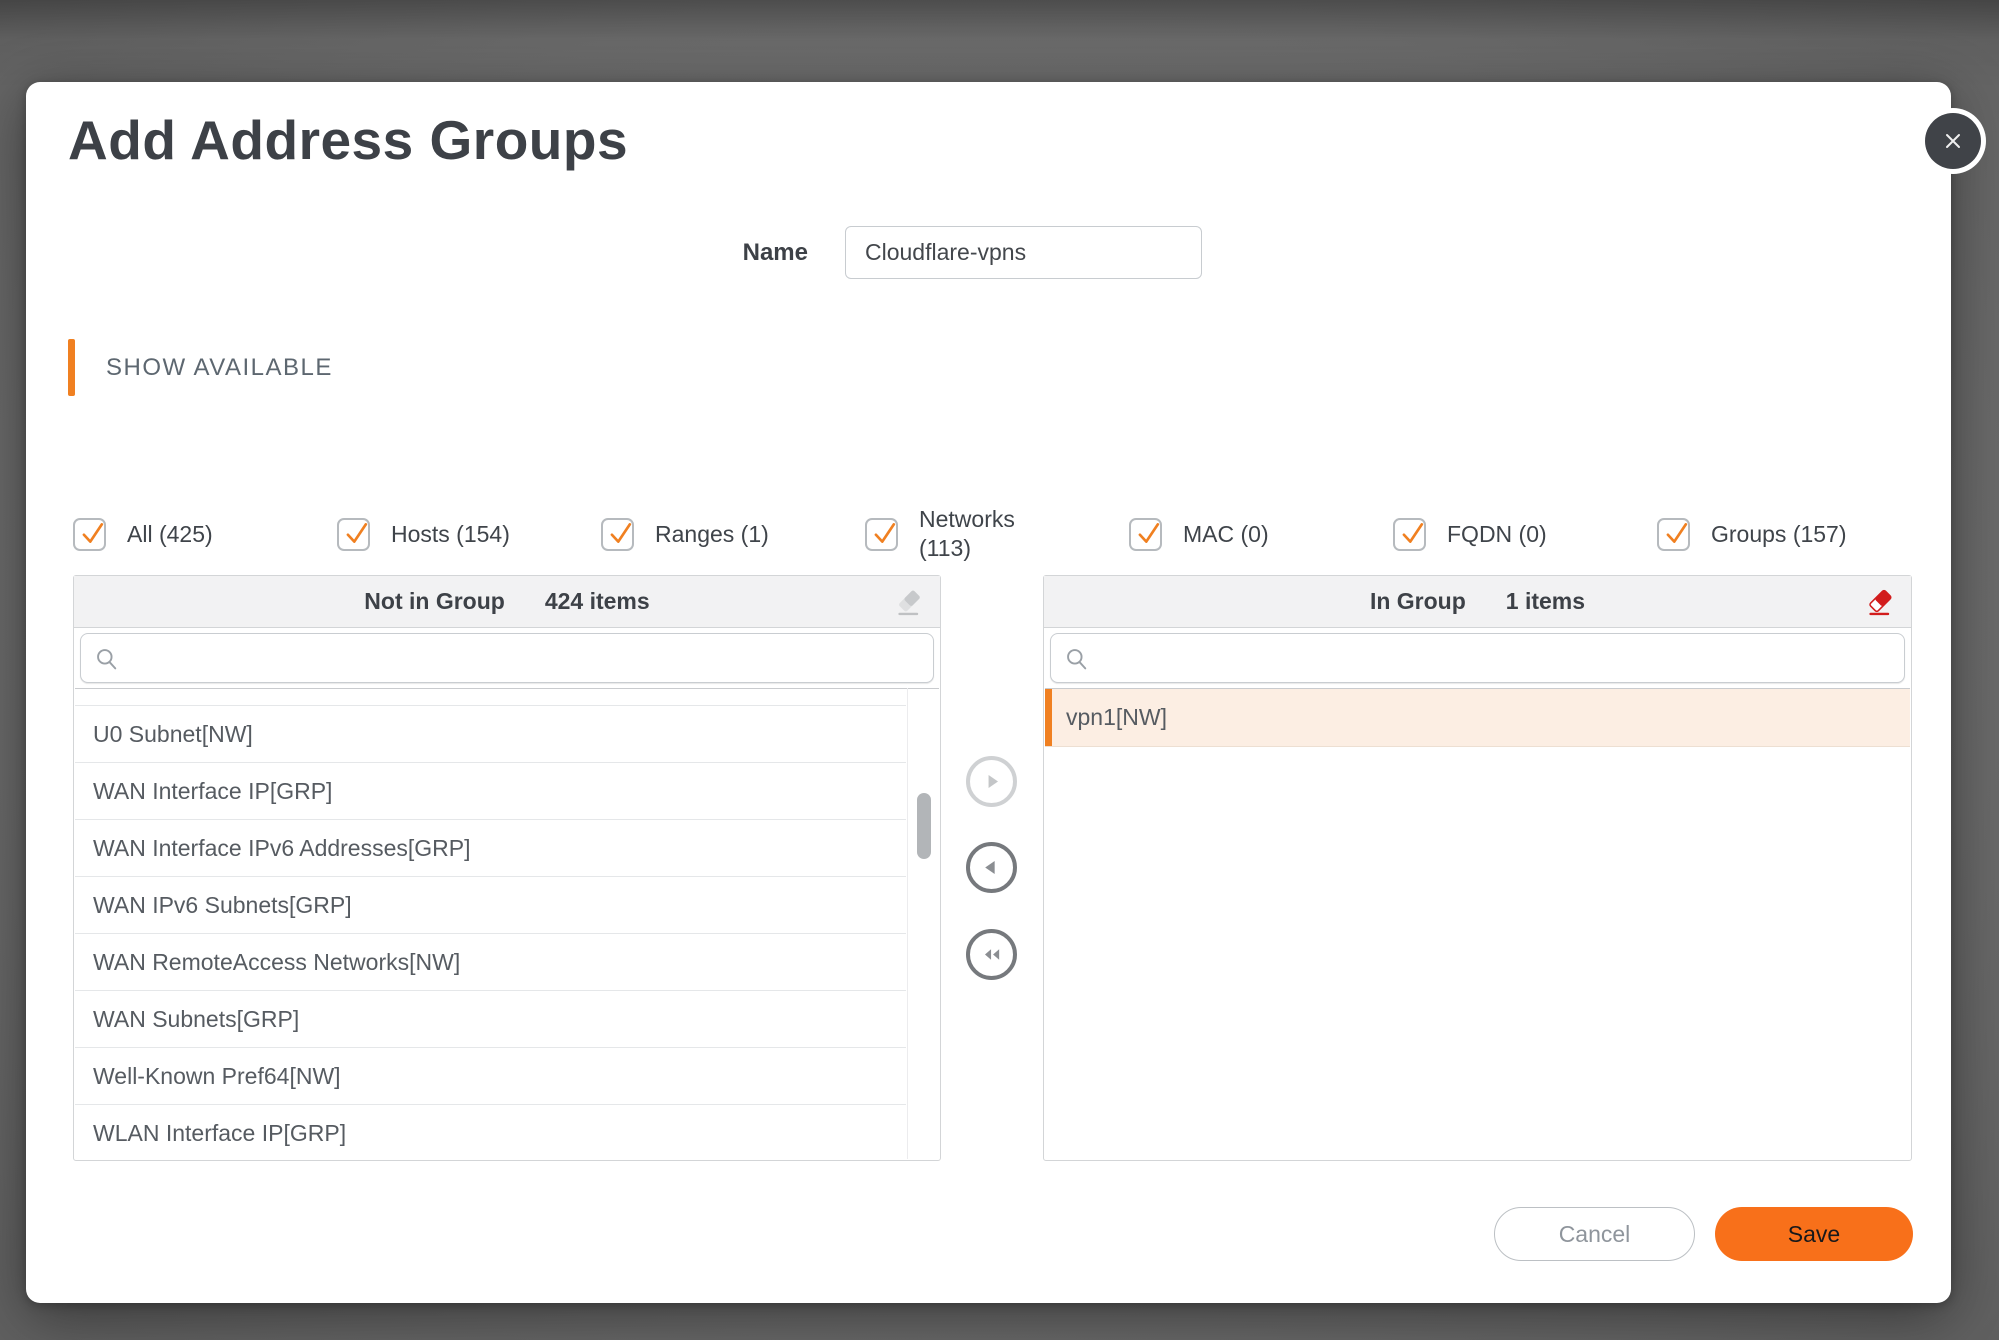 The height and width of the screenshot is (1340, 1999). Describe the element at coordinates (490, 1132) in the screenshot. I see `list-item: WLAN Interface IP[GRP]` at that location.